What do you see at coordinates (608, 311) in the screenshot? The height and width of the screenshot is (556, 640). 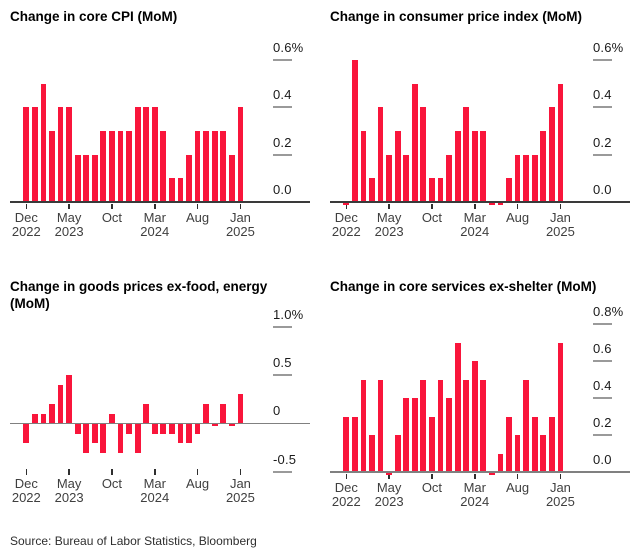 I see `y-tick-label: 0.8%` at bounding box center [608, 311].